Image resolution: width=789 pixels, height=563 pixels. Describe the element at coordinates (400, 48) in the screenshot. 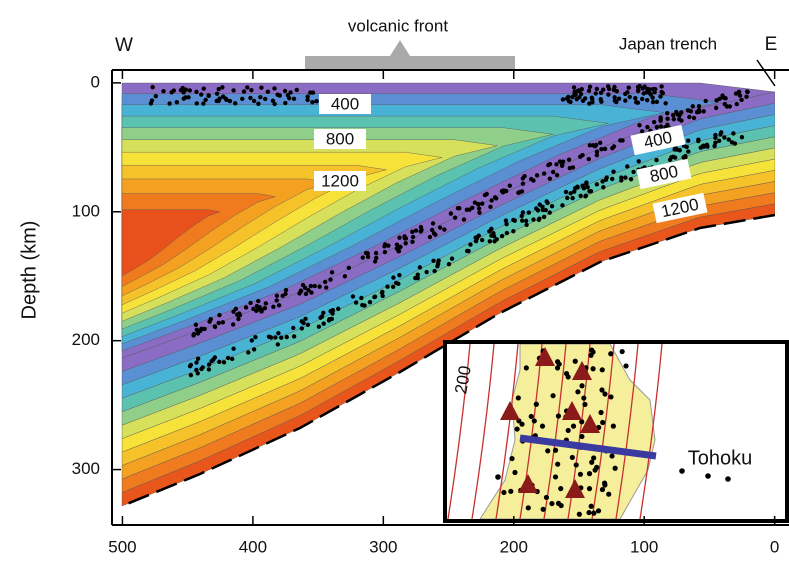

I see `volcanic-front-marker` at that location.